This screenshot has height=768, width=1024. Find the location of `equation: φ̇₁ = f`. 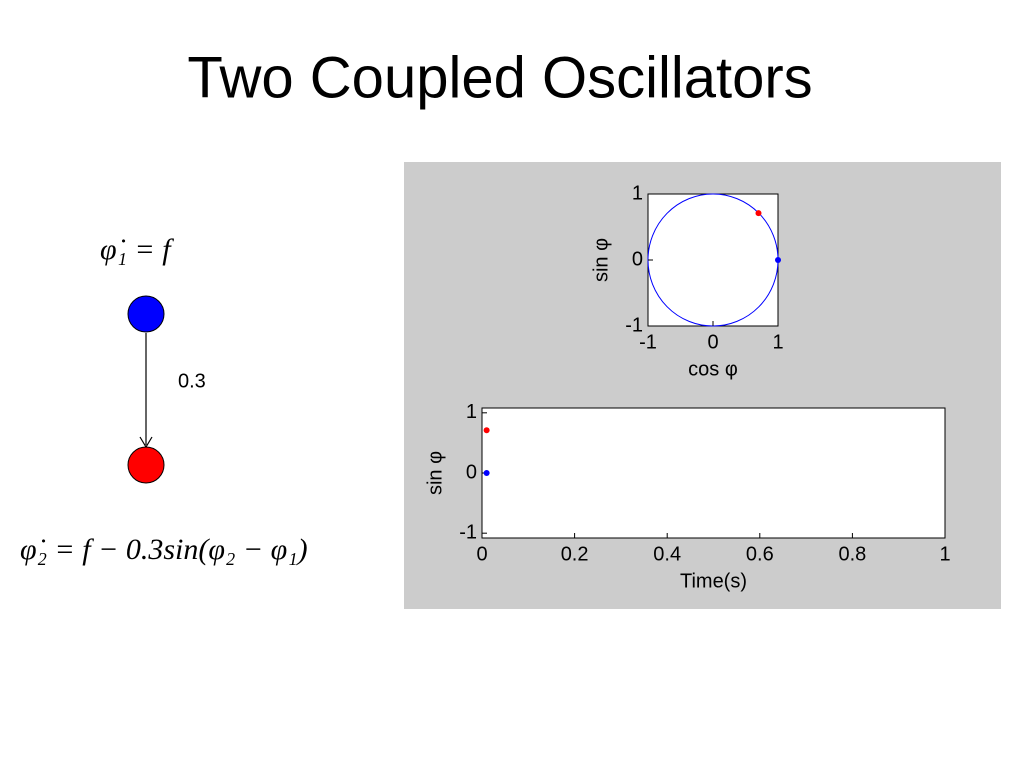

equation: φ̇₁ = f is located at coordinates (137, 249).